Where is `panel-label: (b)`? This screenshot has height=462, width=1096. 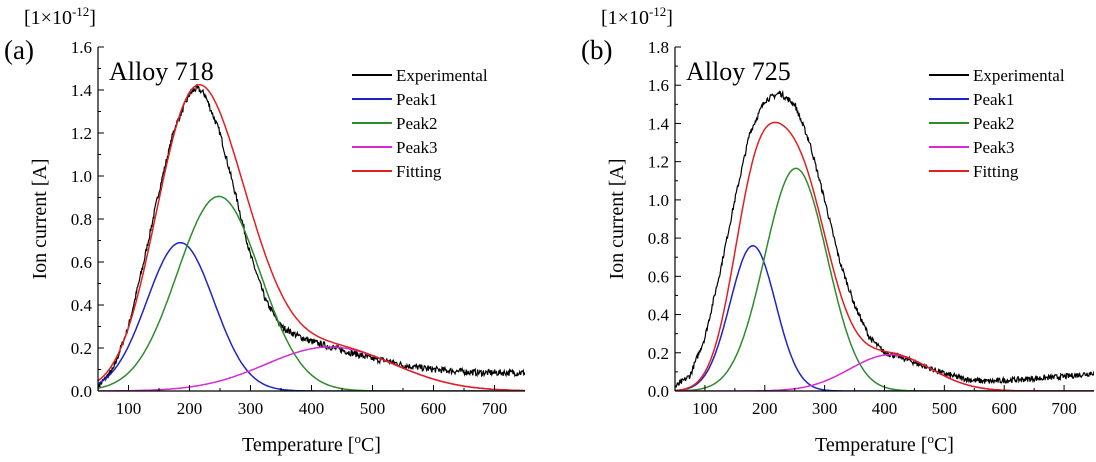 panel-label: (b) is located at coordinates (596, 50).